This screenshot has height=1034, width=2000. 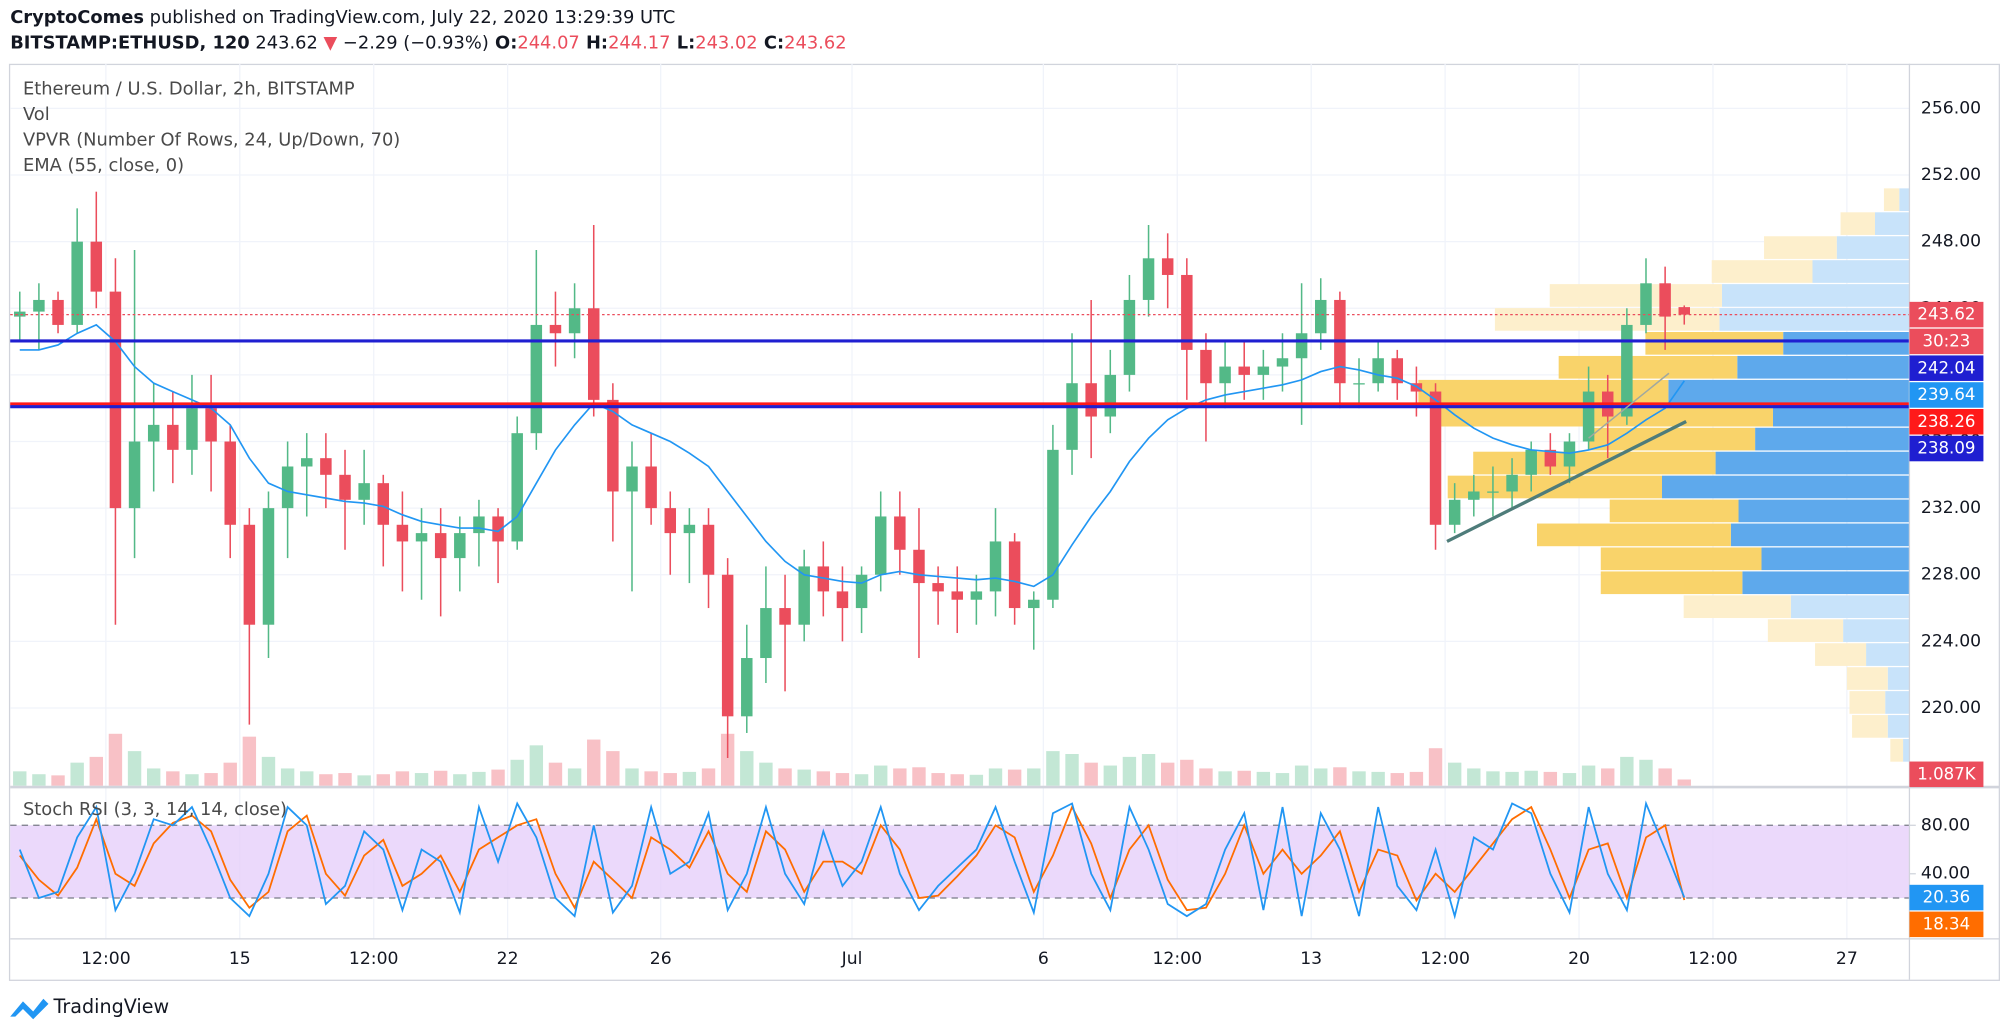 I want to click on change: −2.29 (−0.93%), so click(x=413, y=42).